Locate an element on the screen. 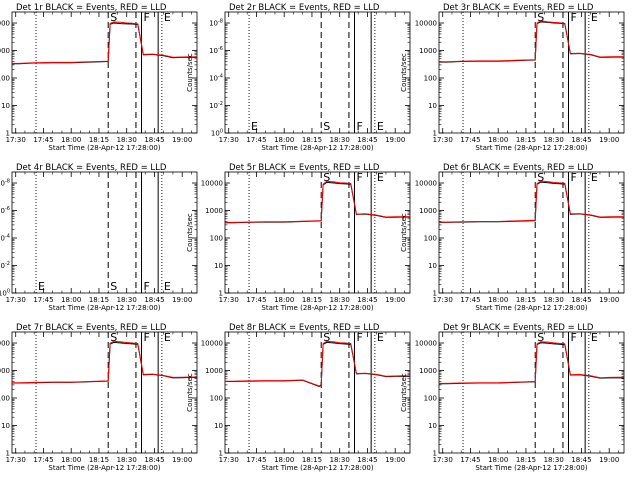 The height and width of the screenshot is (480, 640). y-tick-label: 10⁻⁶ is located at coordinates (216, 50).